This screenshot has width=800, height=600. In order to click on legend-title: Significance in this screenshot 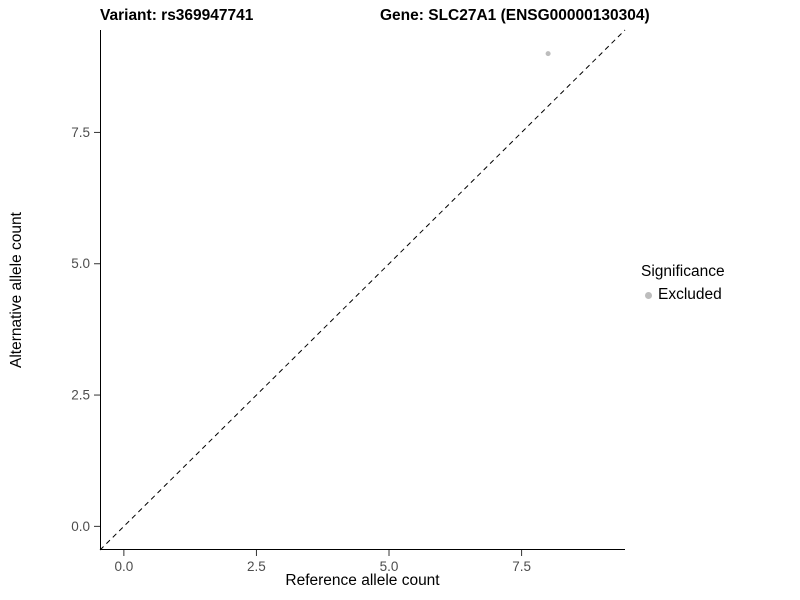, I will do `click(683, 271)`.